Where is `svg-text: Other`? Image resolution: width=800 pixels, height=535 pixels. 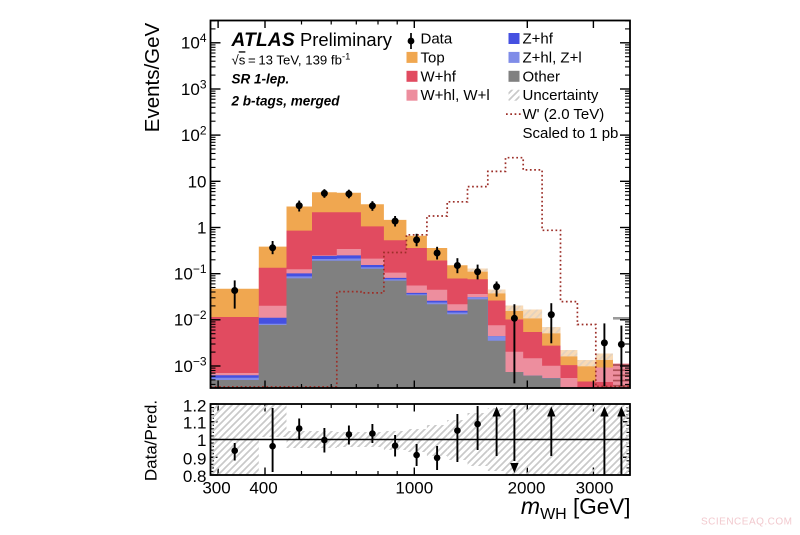 svg-text: Other is located at coordinates (542, 76).